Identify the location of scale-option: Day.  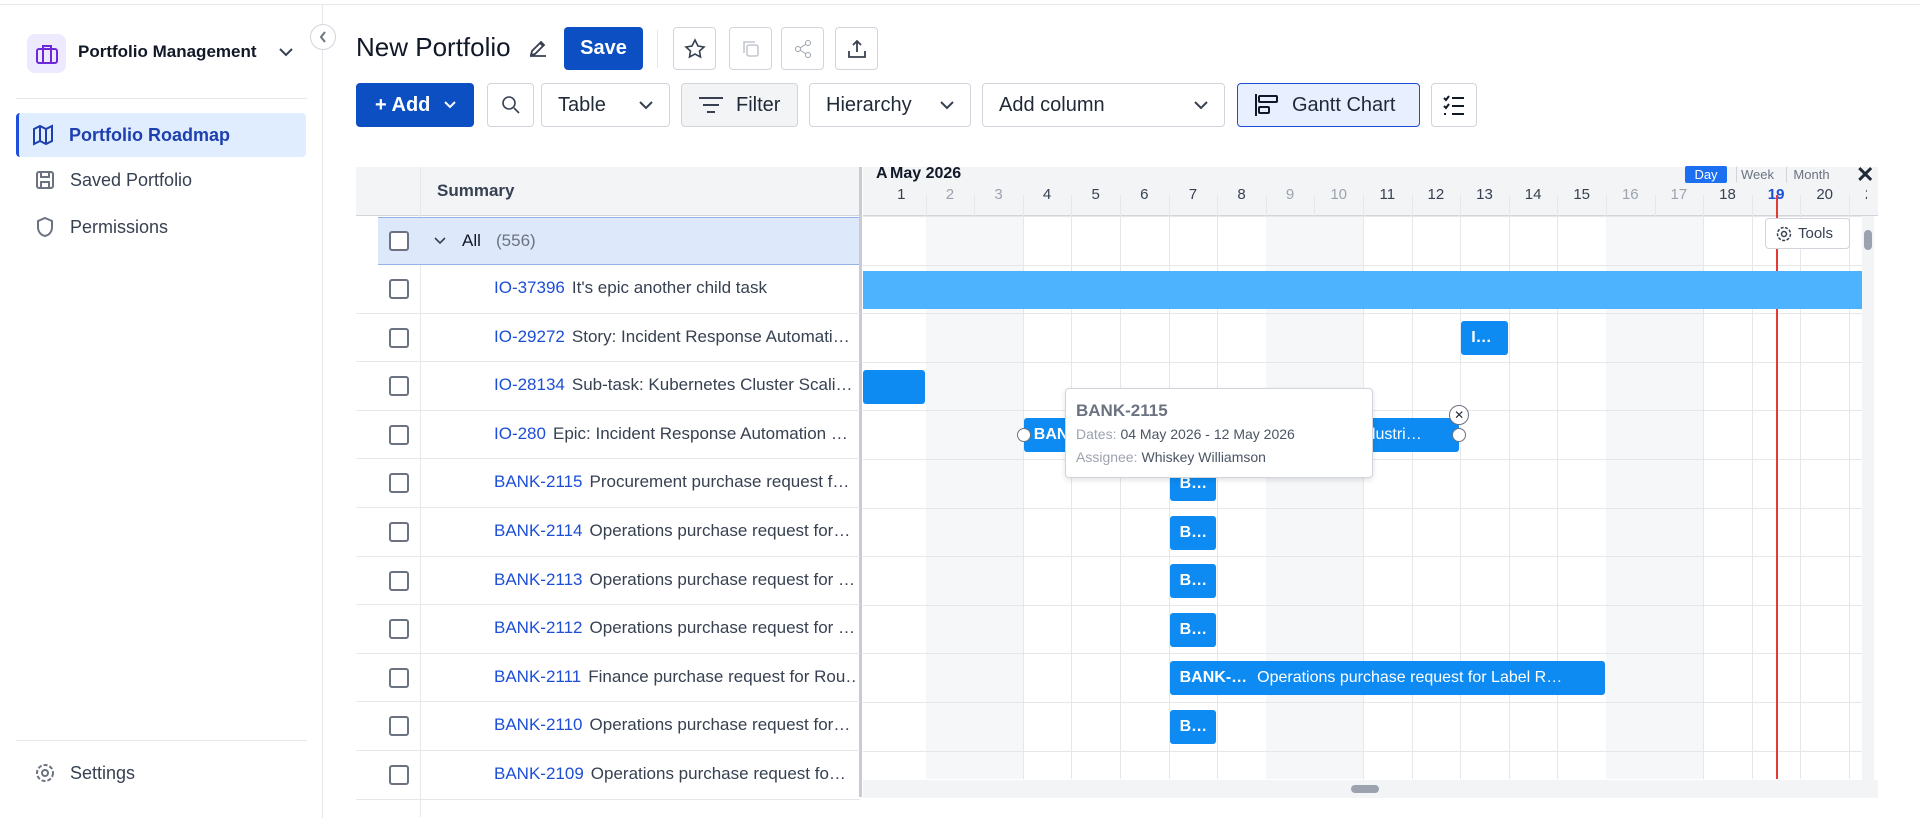
(1706, 174).